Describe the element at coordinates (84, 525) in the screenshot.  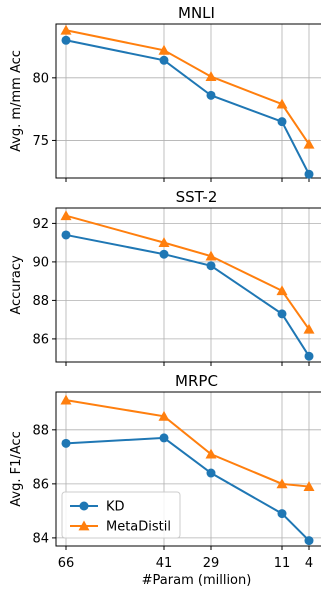
I see `legend-marker-metadistil` at that location.